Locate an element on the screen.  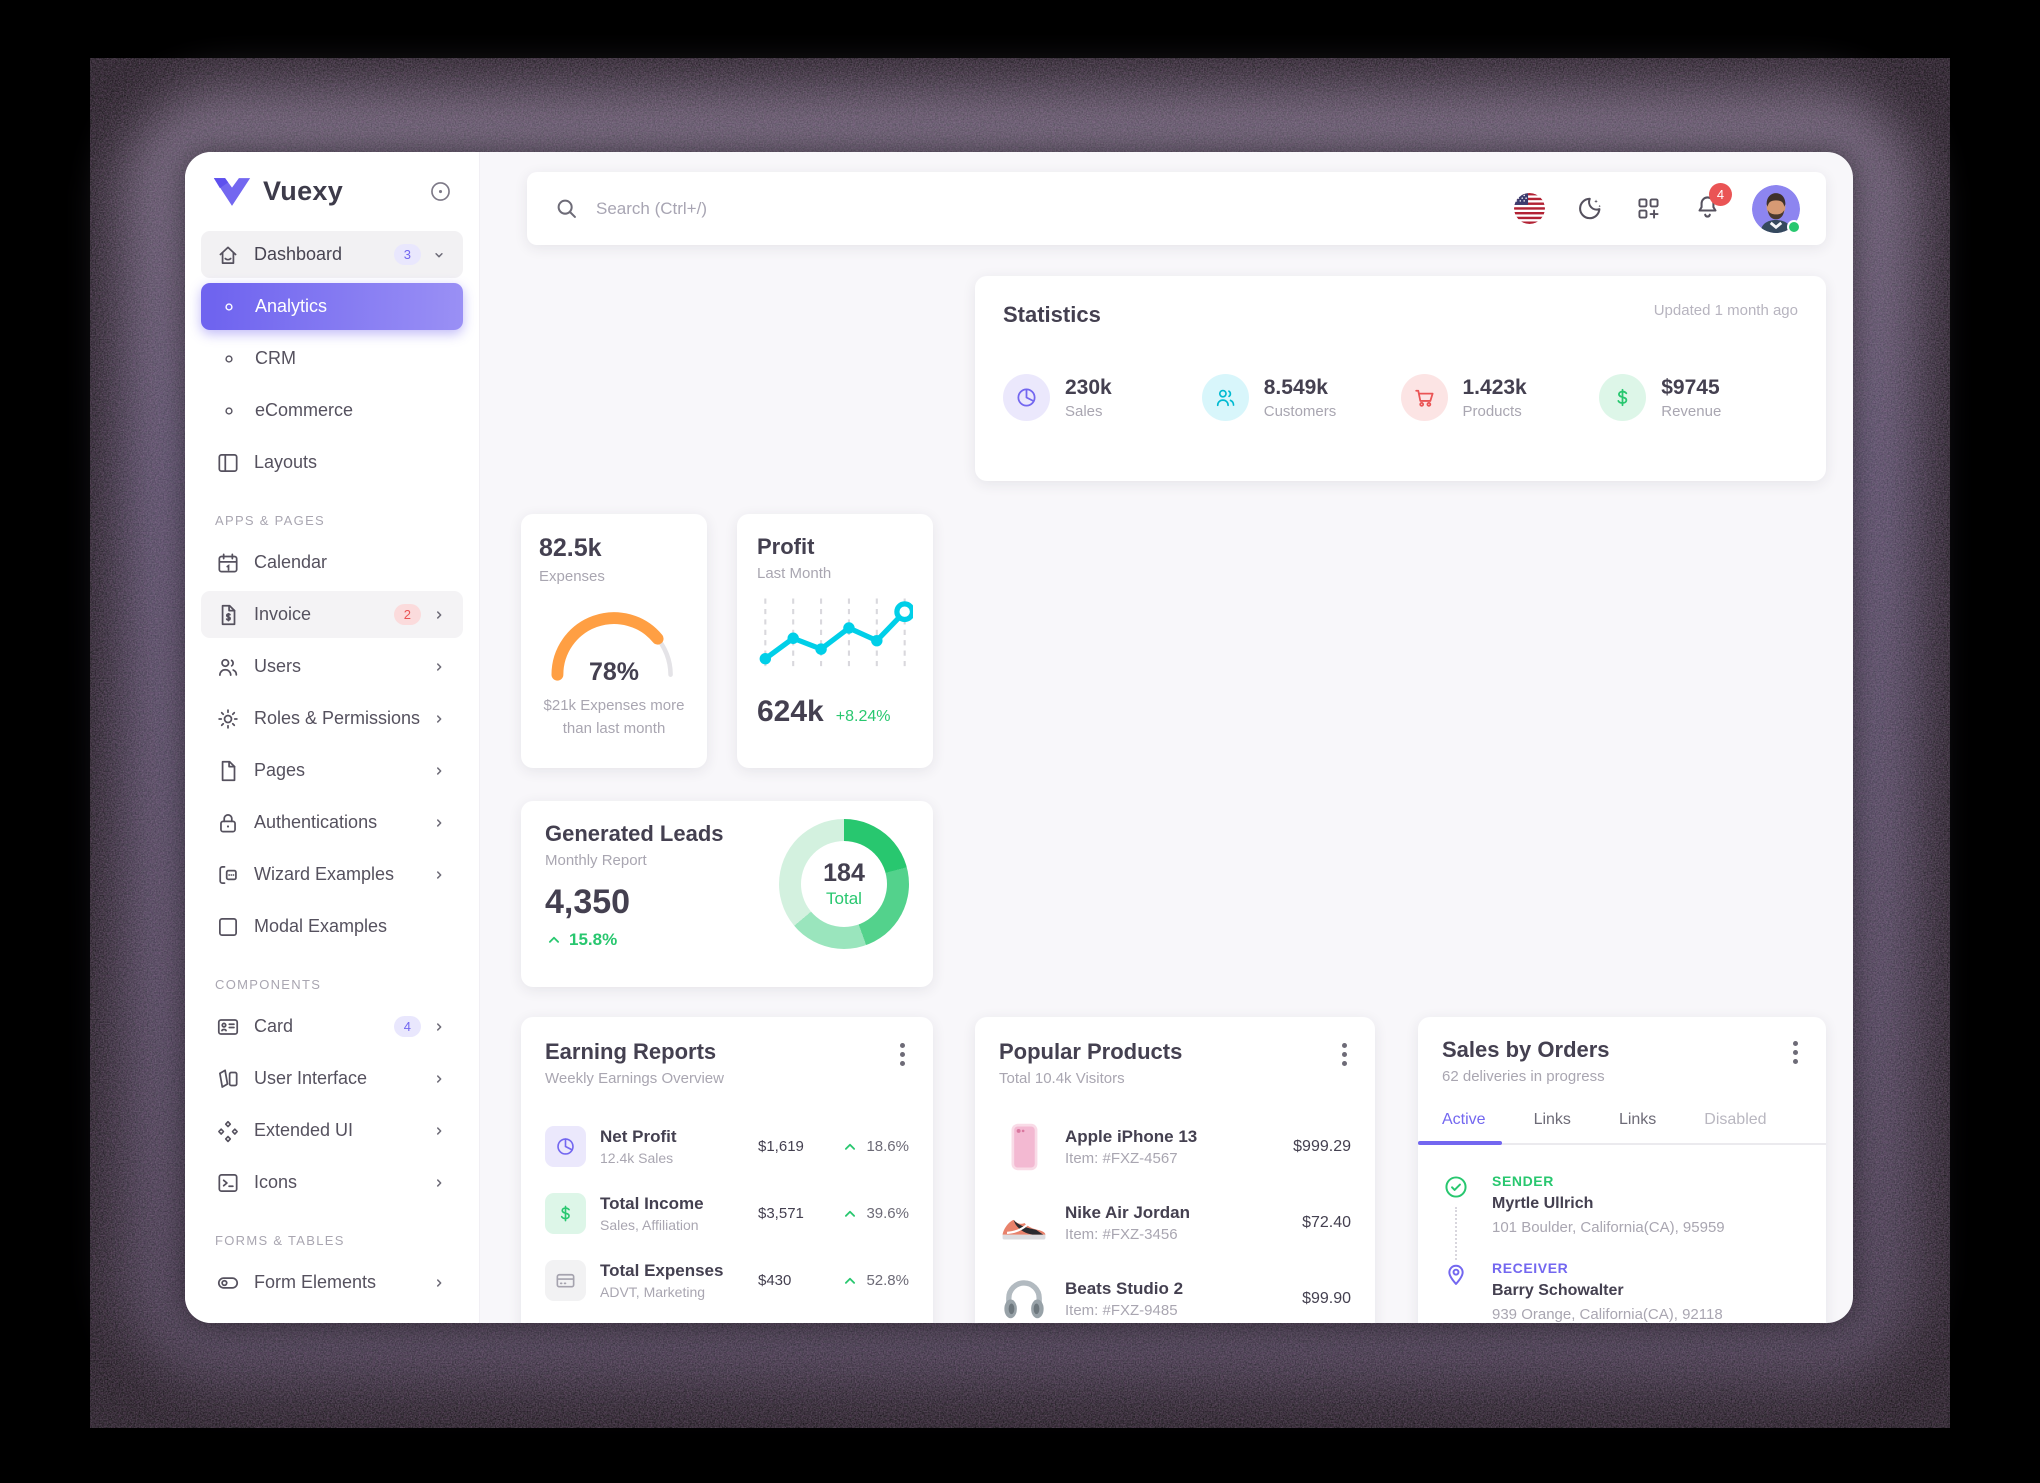
sidebar-item-layouts: Layouts is located at coordinates (332, 462).